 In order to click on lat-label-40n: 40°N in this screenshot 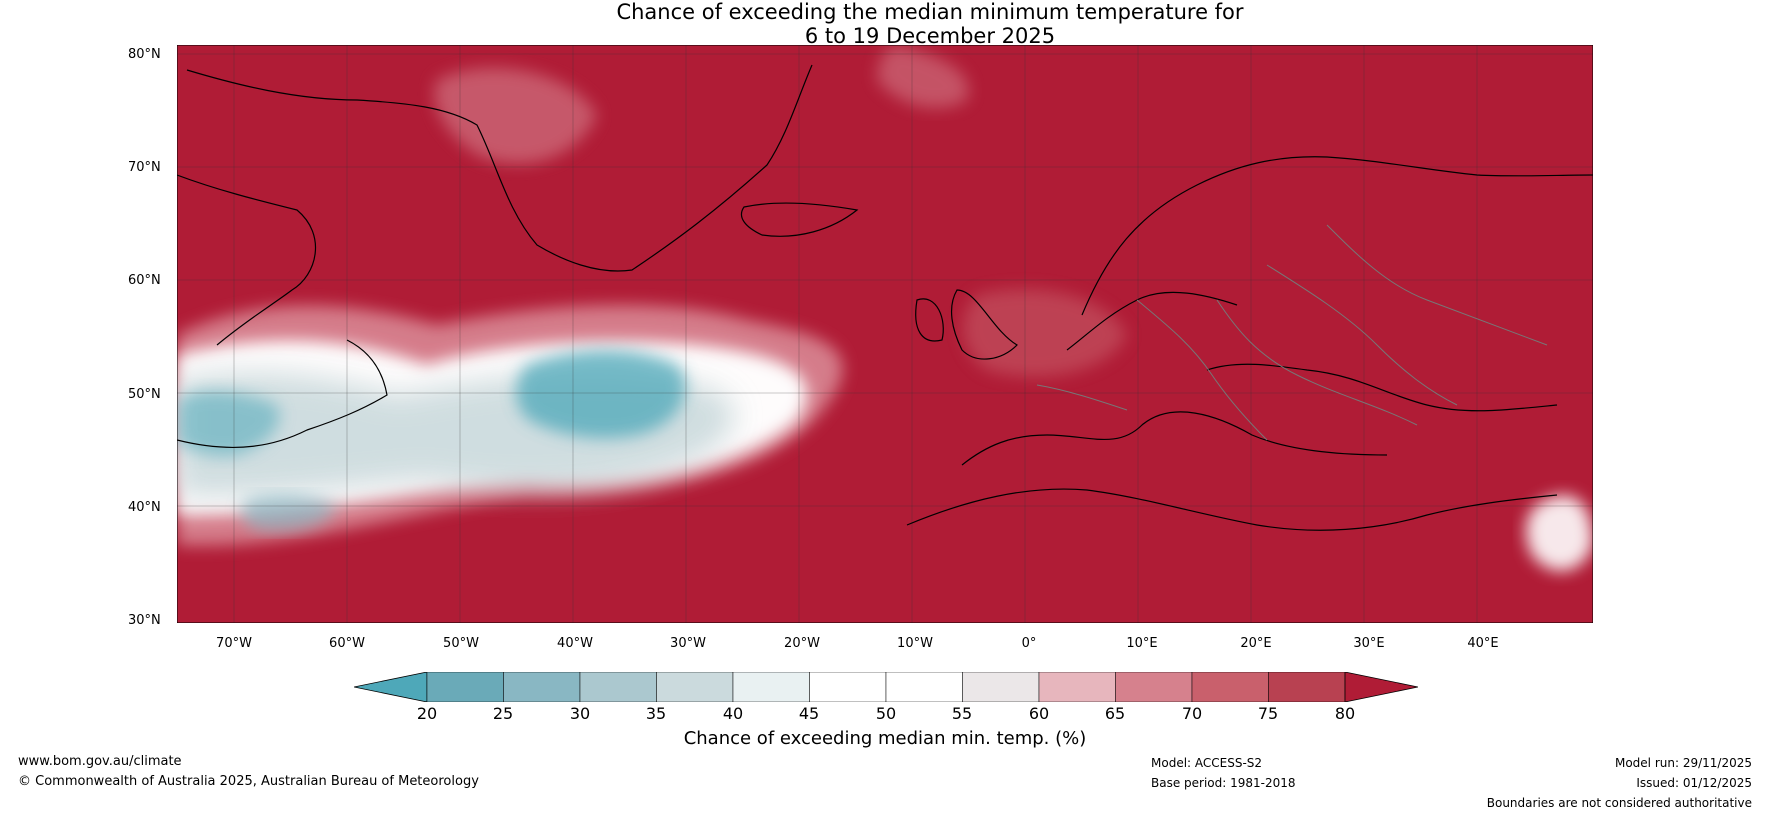, I will do `click(144, 507)`.